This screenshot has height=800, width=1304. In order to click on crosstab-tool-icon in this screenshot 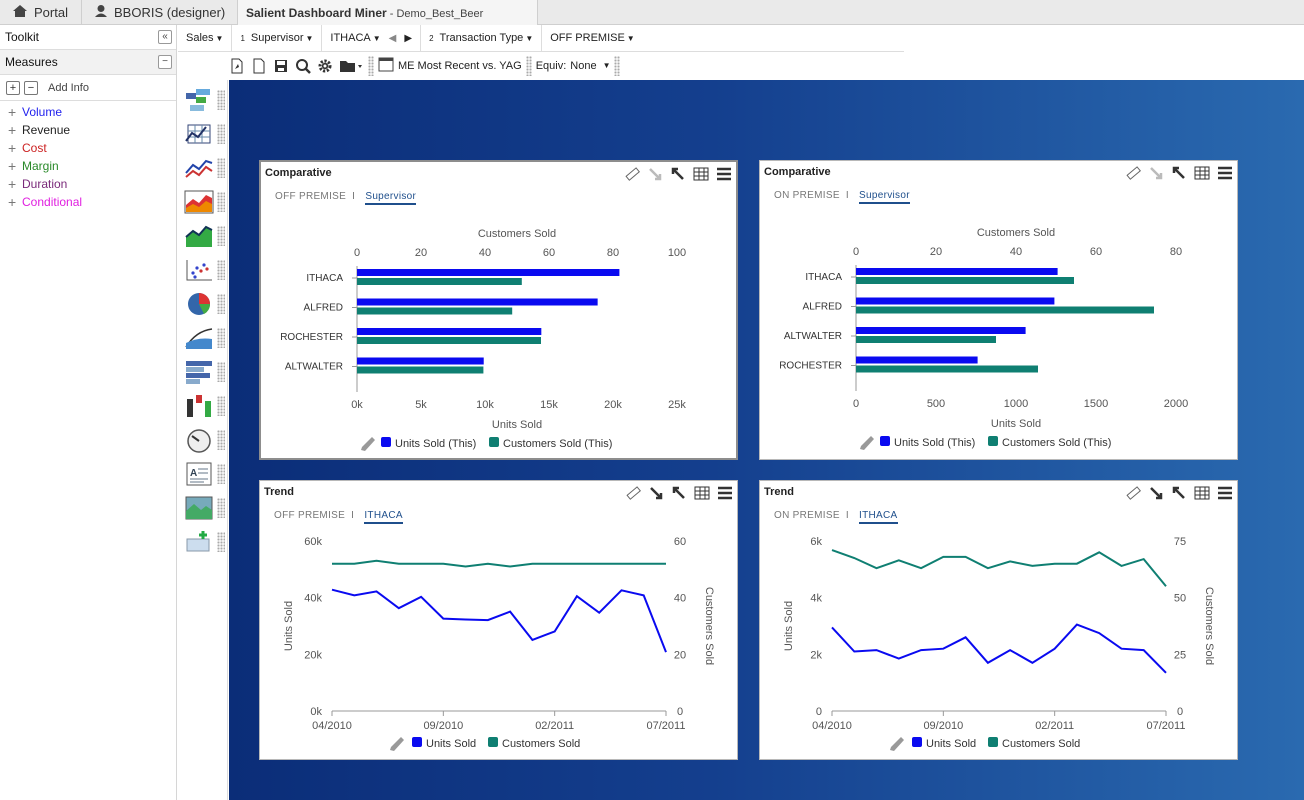, I will do `click(199, 100)`.